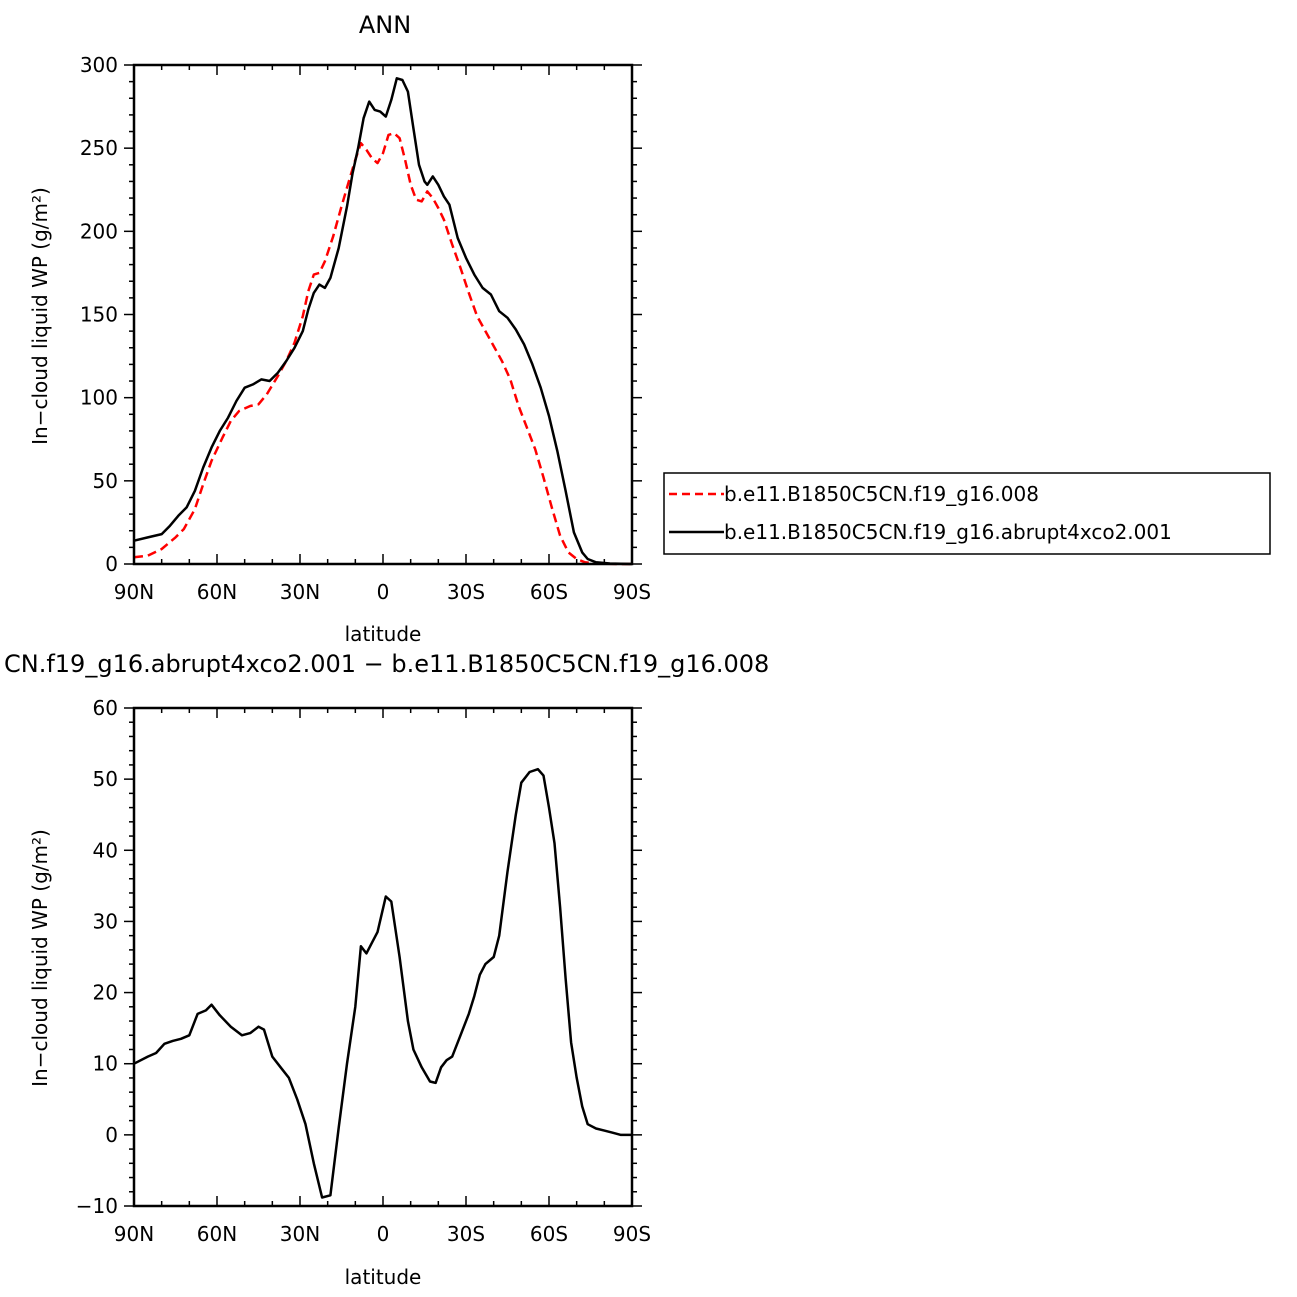  I want to click on top-y-tick-label: 150, so click(99, 315).